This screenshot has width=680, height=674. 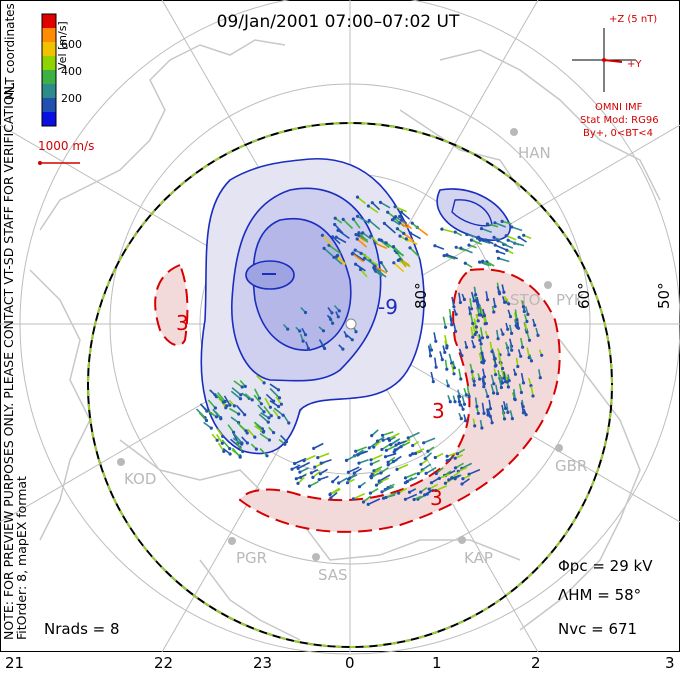 I want to click on colorbar-swatch, so click(x=49, y=63).